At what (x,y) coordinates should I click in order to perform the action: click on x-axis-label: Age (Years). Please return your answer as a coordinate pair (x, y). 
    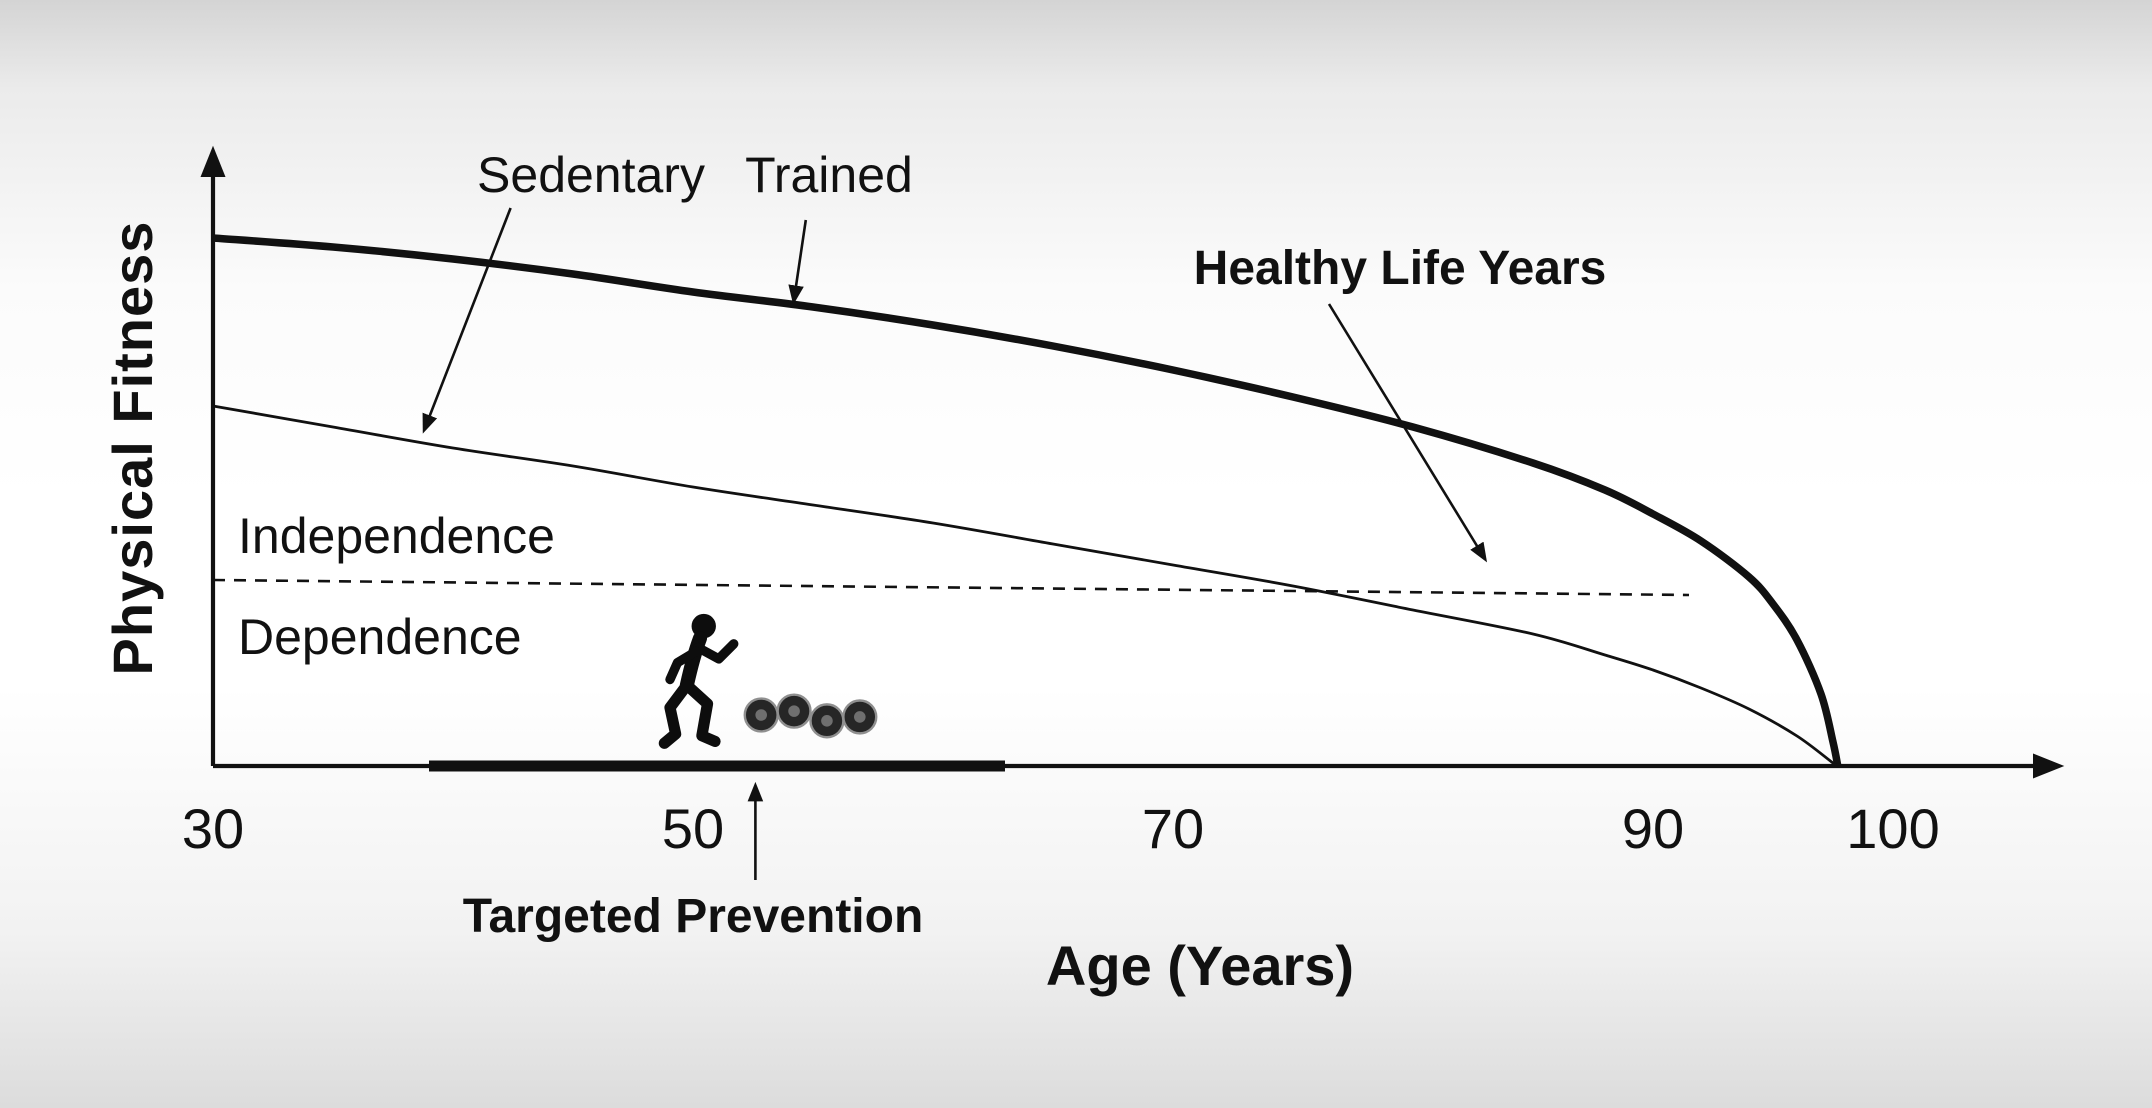
    Looking at the image, I should click on (1200, 965).